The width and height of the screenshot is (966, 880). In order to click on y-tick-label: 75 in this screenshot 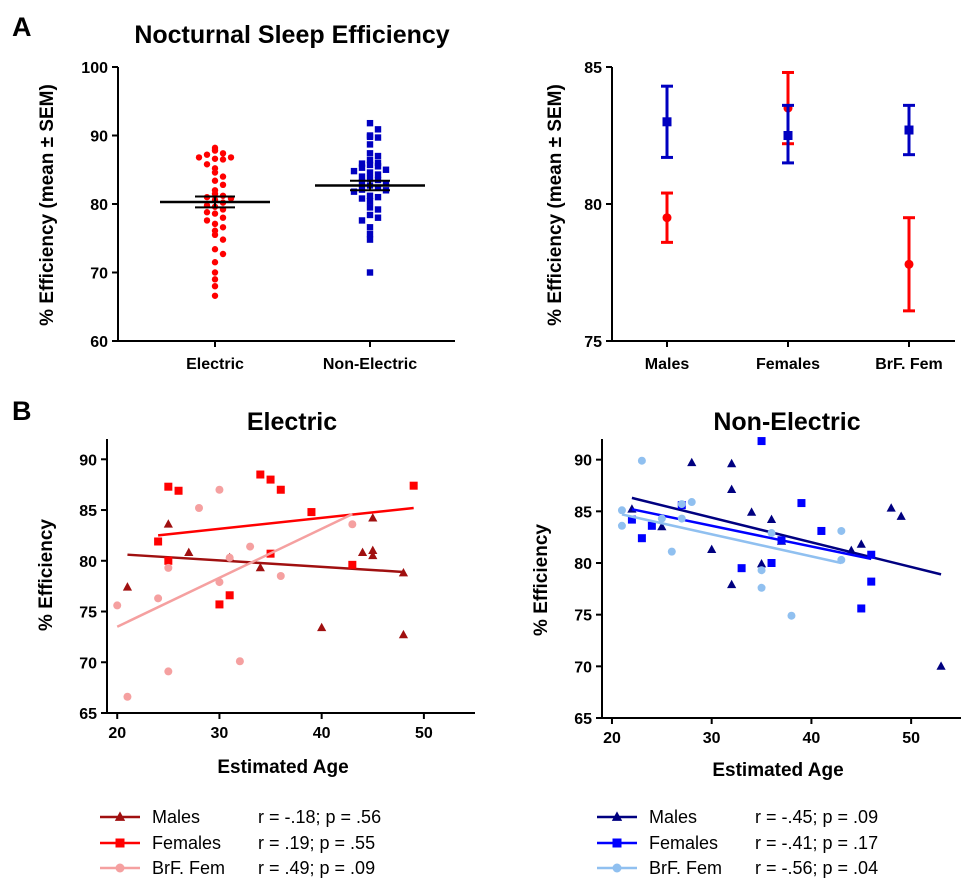, I will do `click(88, 613)`.